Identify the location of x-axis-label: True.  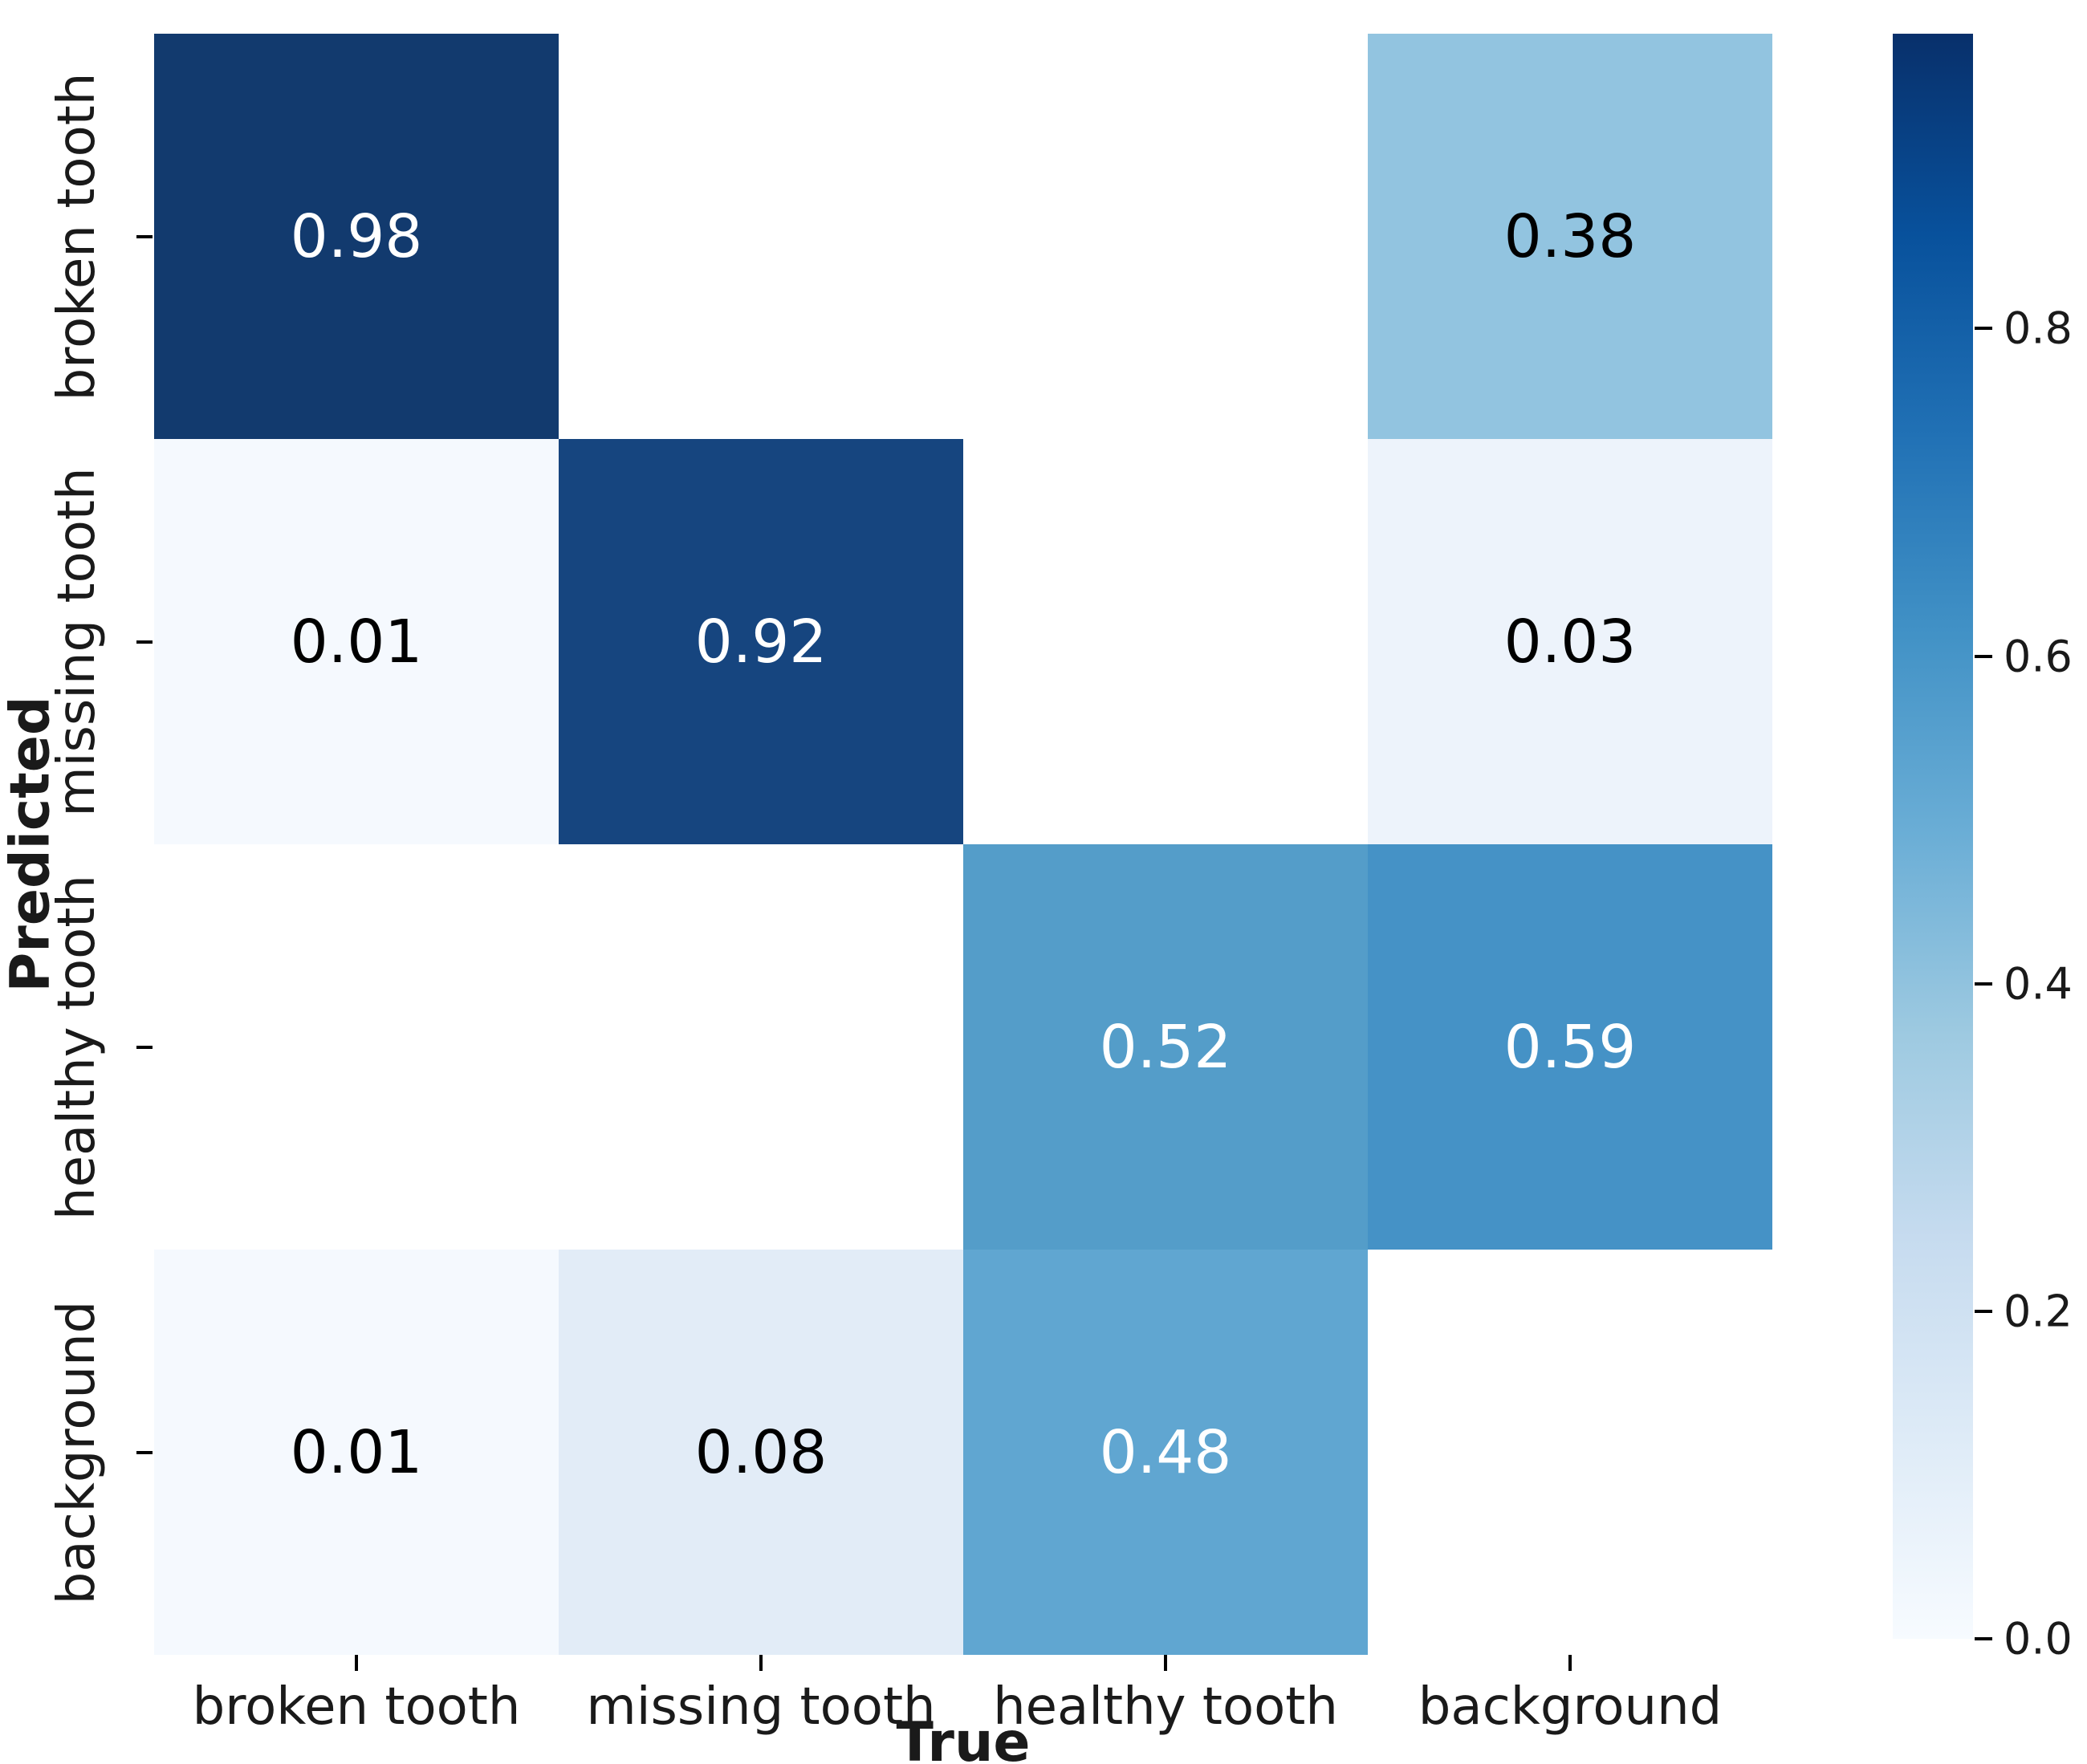
(963, 1737).